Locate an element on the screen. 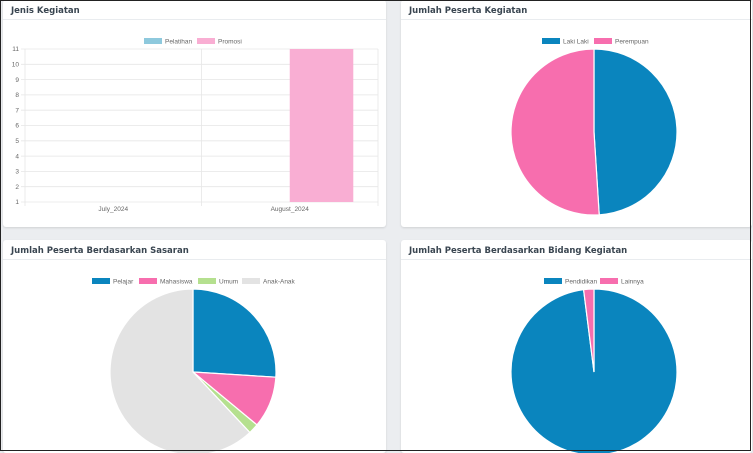 Image resolution: width=753 pixels, height=453 pixels. legend-label-umum: Umum is located at coordinates (228, 282).